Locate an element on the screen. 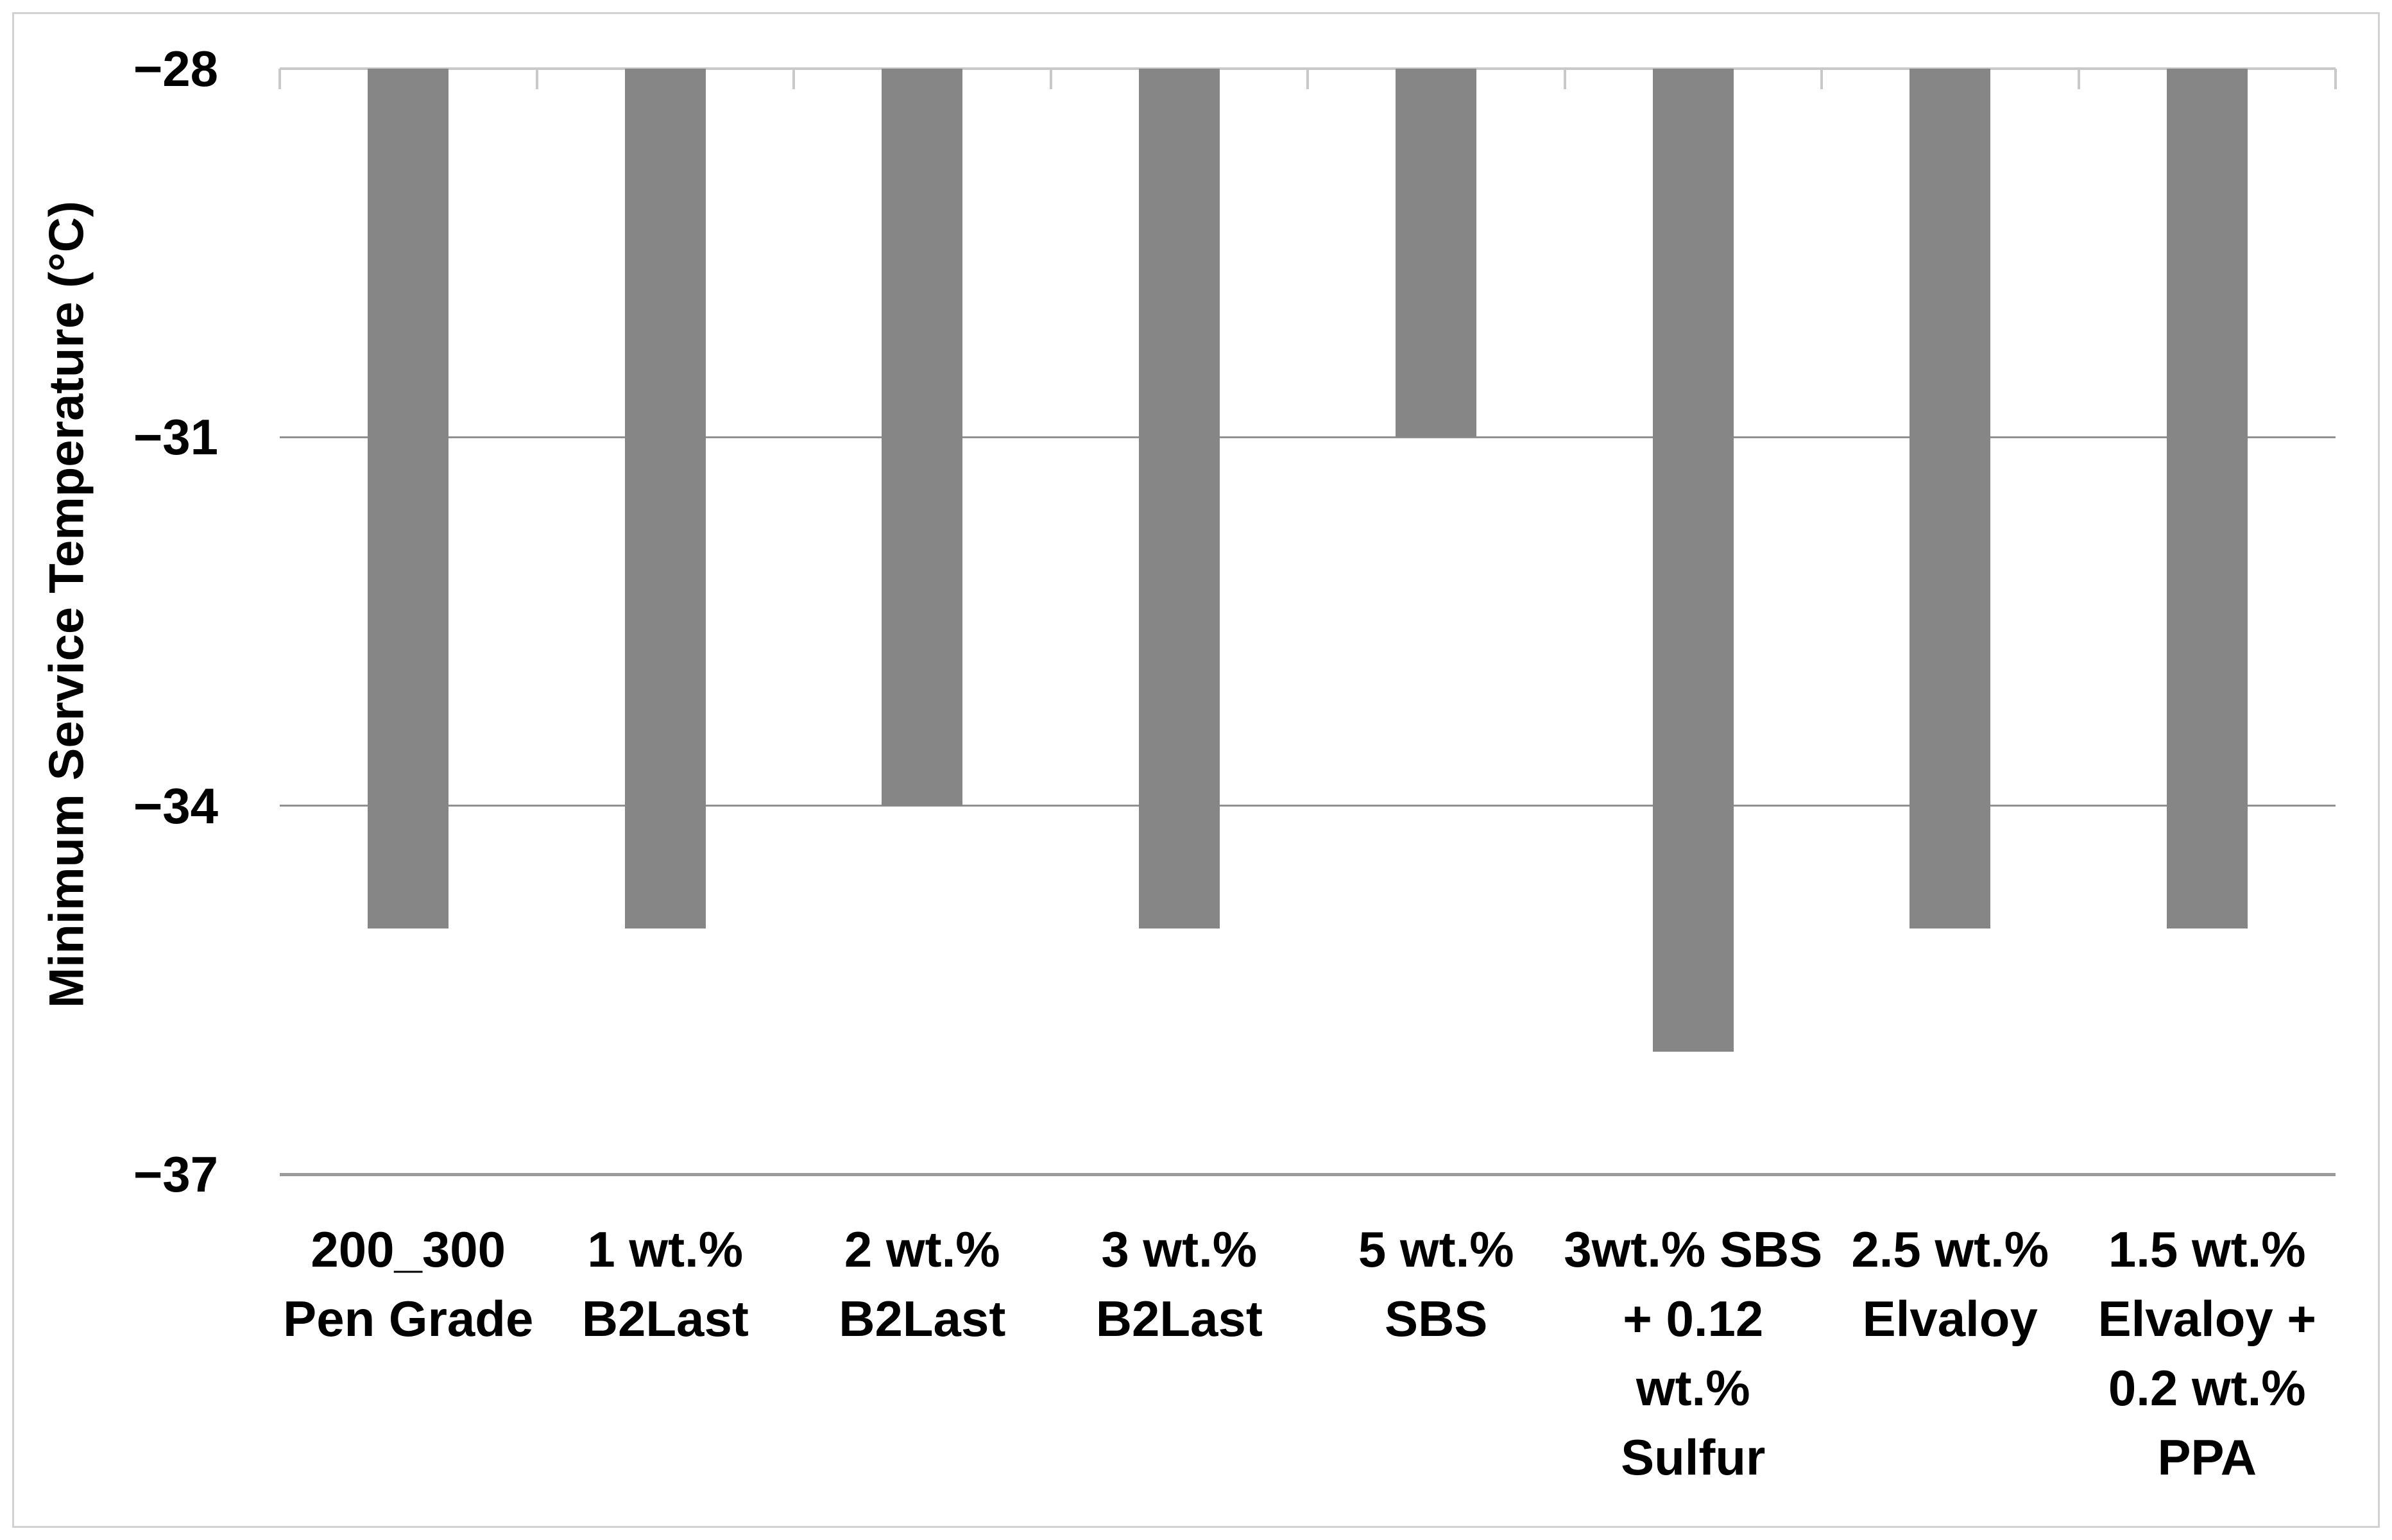 The image size is (2392, 1540). category-label-4: 3 wt.% B2Last is located at coordinates (1179, 1284).